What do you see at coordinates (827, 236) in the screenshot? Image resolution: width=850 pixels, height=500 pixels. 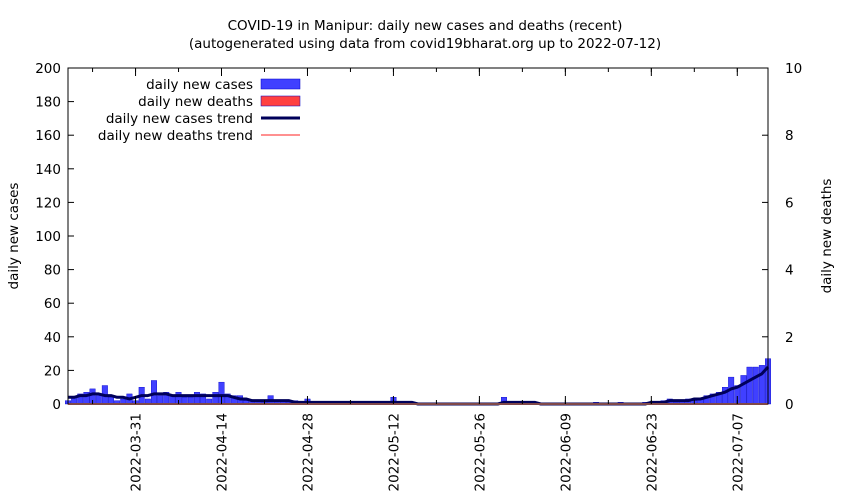 I see `y2-axis-label: daily new deaths` at bounding box center [827, 236].